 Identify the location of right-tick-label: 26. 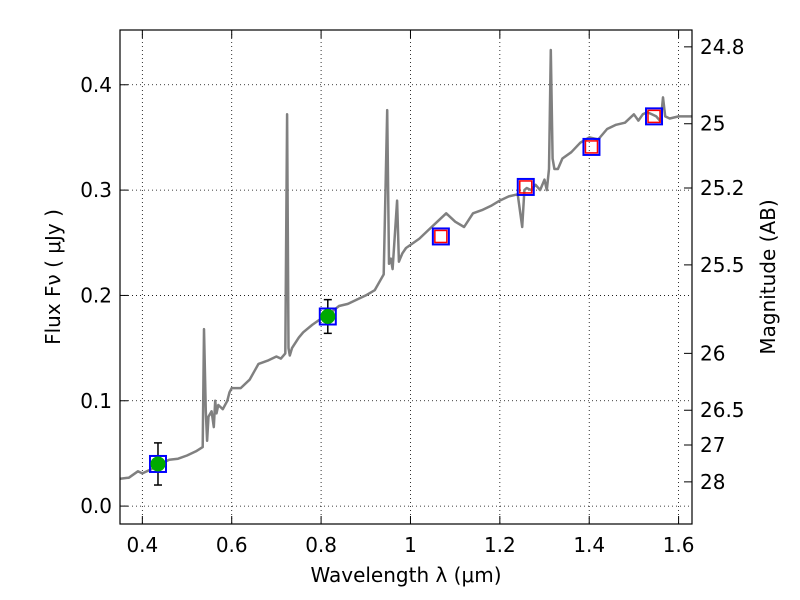
(712, 353).